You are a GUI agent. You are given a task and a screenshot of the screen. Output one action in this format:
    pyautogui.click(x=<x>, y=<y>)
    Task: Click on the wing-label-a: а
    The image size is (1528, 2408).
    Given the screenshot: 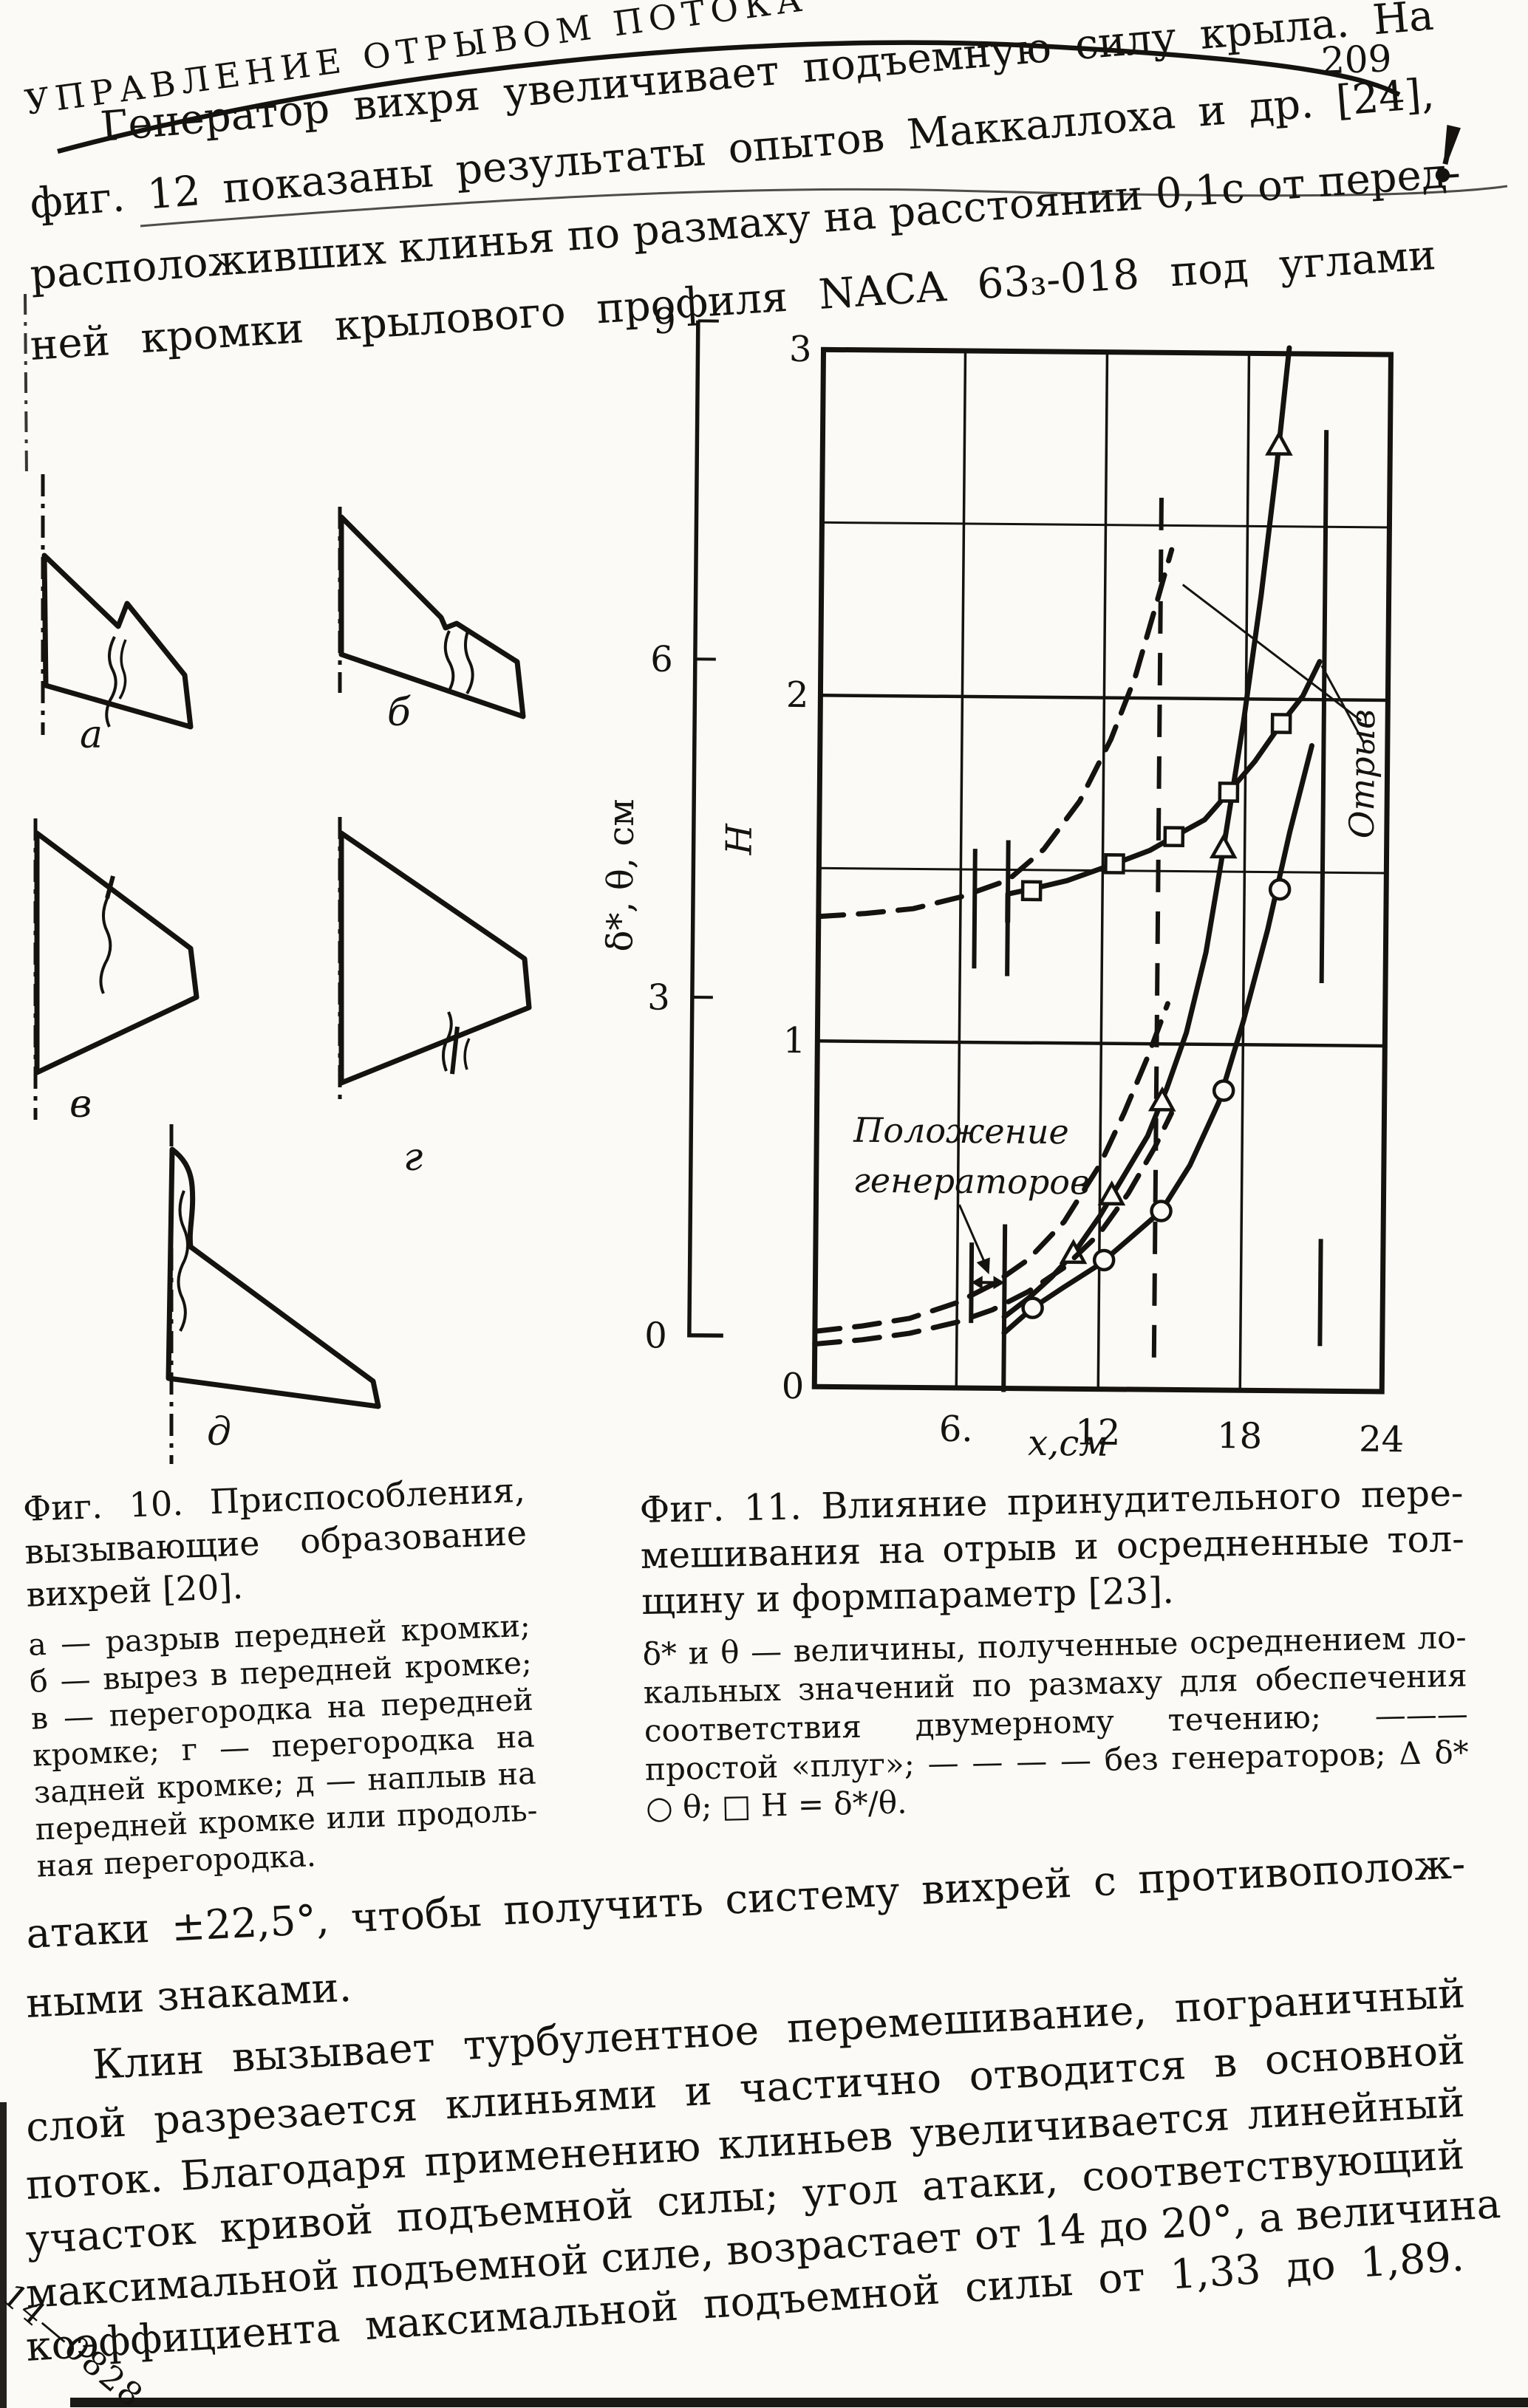 What is the action you would take?
    pyautogui.click(x=91, y=735)
    